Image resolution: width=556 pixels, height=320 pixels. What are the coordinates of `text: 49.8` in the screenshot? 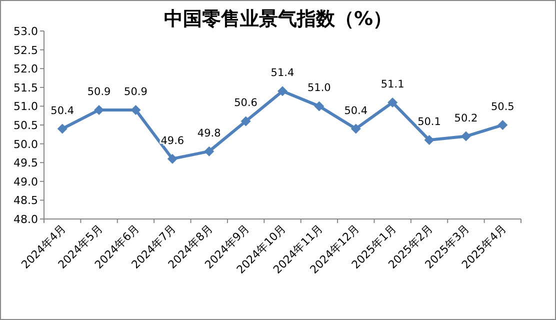 It's located at (209, 133).